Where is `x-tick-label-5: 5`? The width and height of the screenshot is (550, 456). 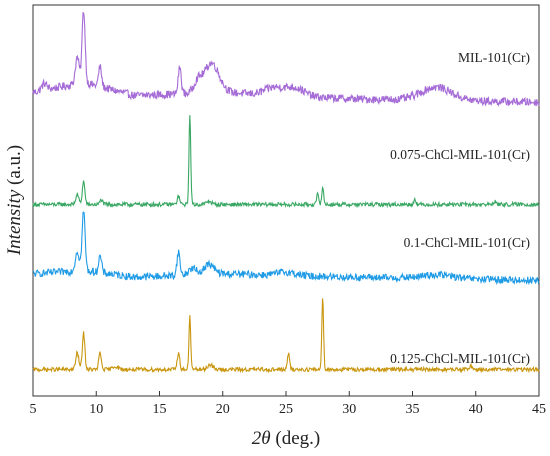 x-tick-label-5: 5 is located at coordinates (33, 409).